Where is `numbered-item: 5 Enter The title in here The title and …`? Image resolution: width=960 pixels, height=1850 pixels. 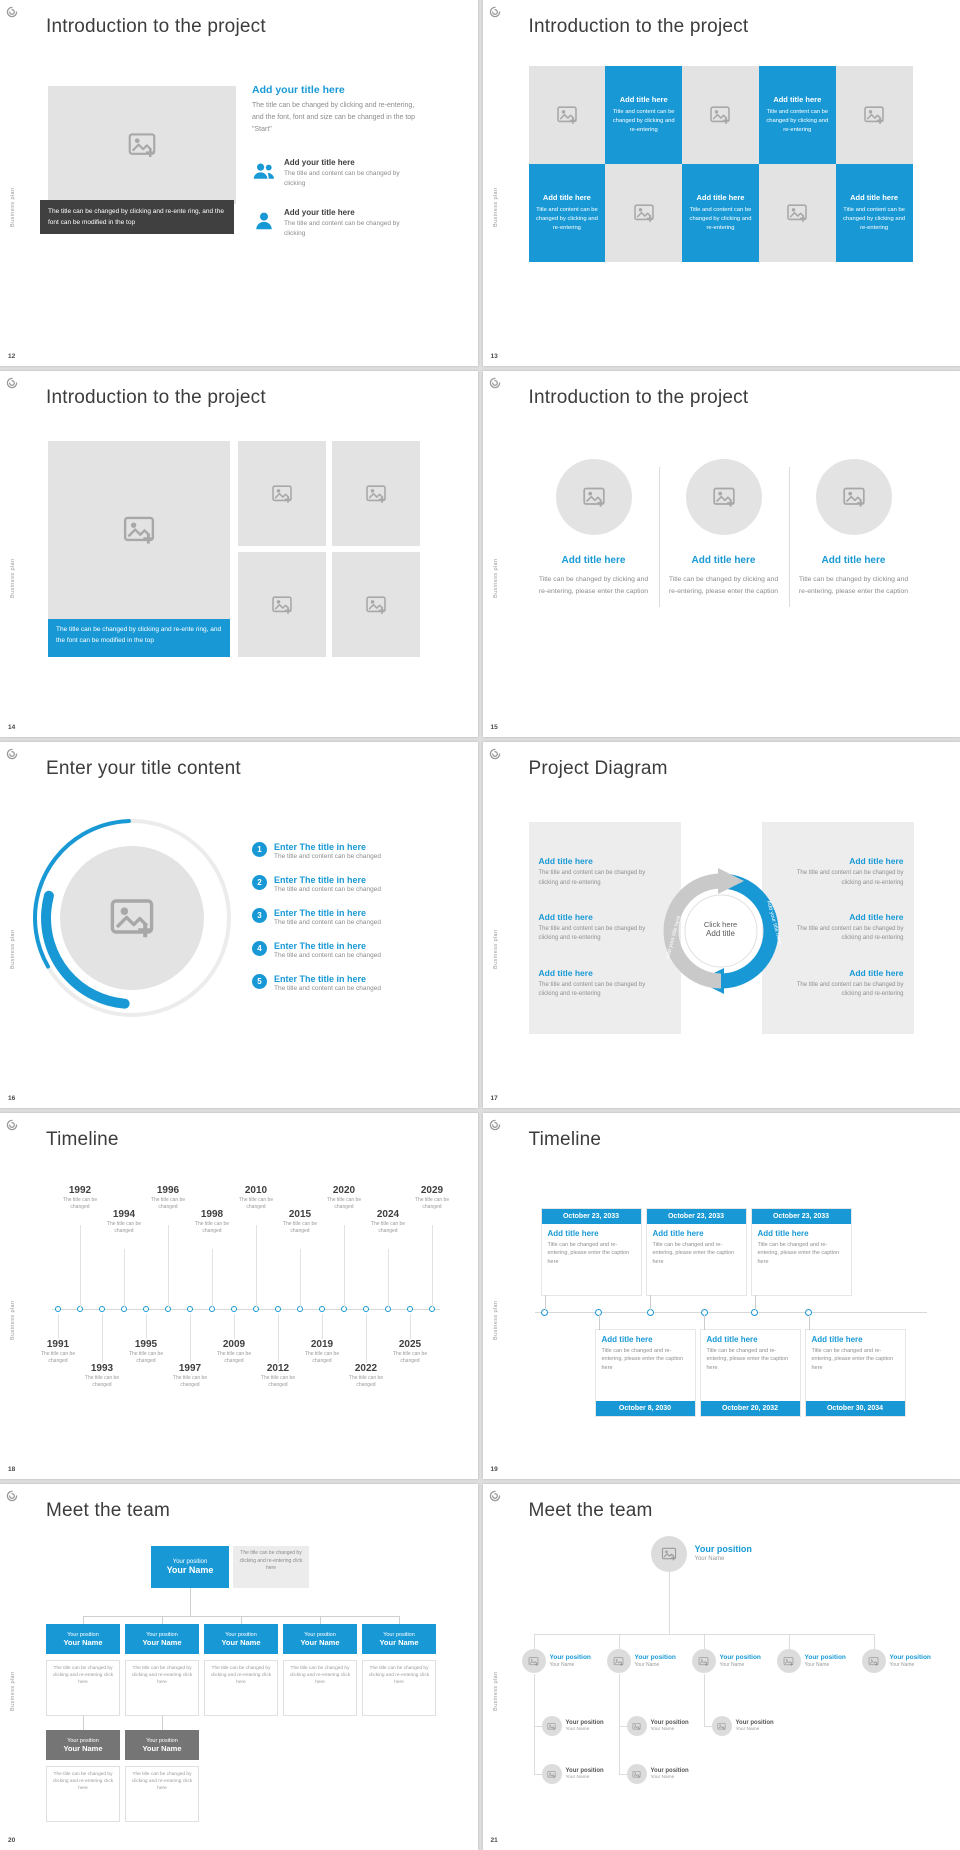 numbered-item: 5 Enter The title in here The title and … is located at coordinates (343, 983).